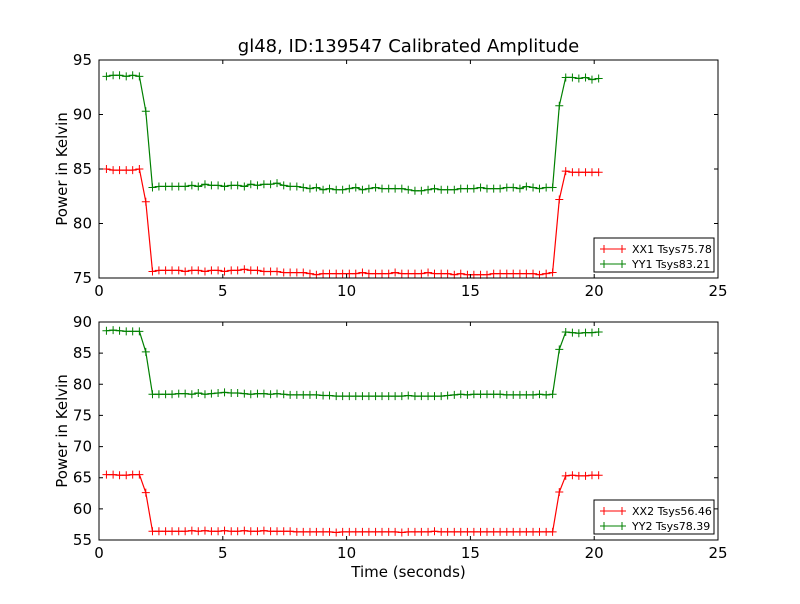 Image resolution: width=800 pixels, height=604 pixels. I want to click on legend-box, so click(654, 255).